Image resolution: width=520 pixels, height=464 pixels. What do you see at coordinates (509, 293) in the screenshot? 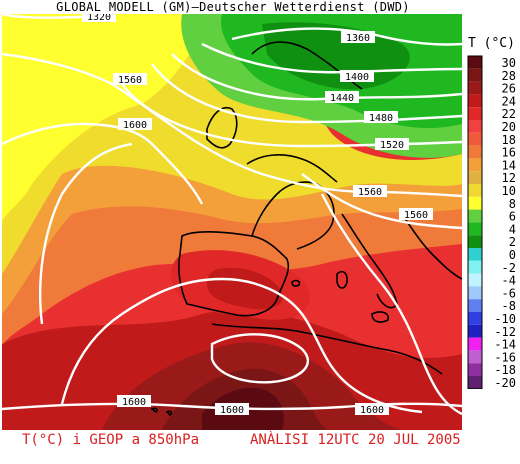
I see `legend-label: -6` at bounding box center [509, 293].